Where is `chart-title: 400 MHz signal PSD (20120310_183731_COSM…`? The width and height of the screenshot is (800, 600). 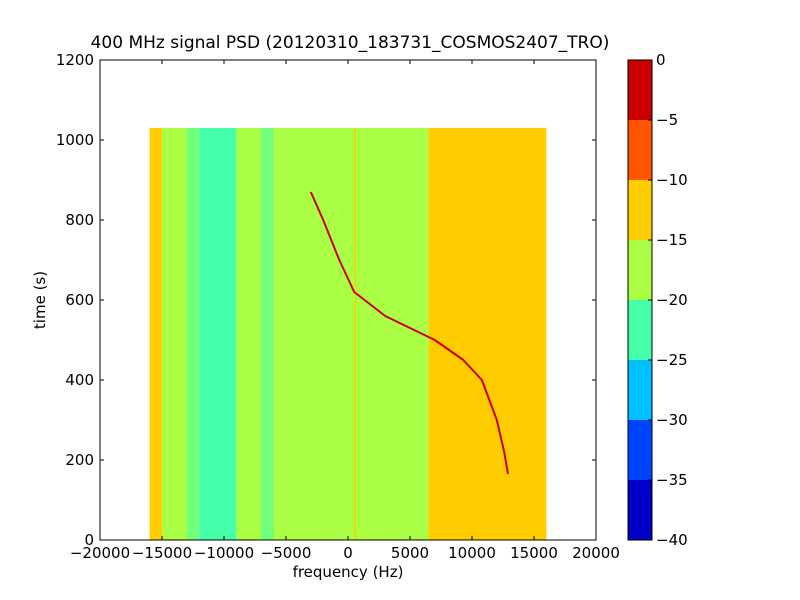
chart-title: 400 MHz signal PSD (20120310_183731_COSM… is located at coordinates (350, 43).